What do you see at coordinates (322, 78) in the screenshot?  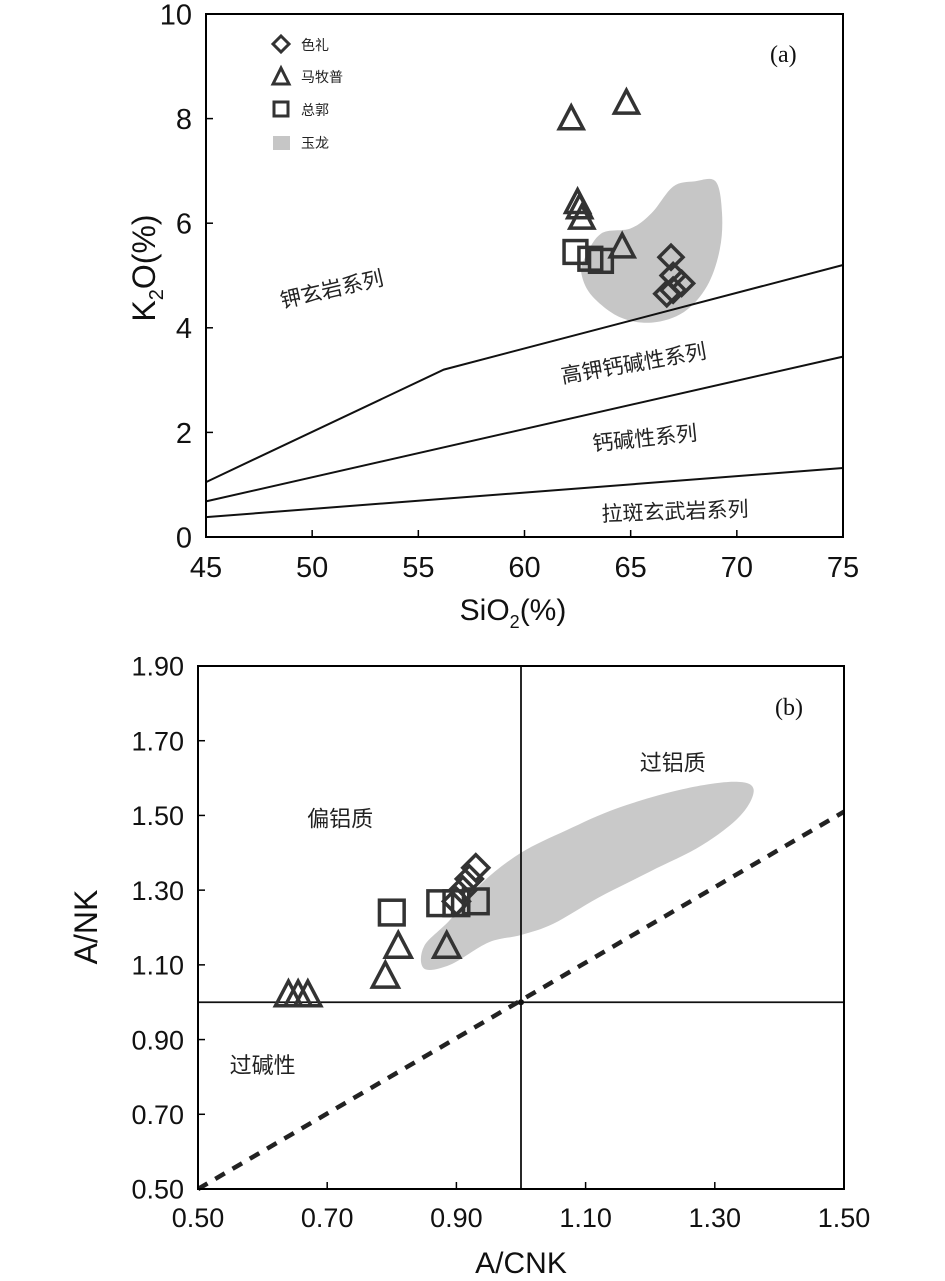 I see `legend-label-mamupu: 马牧普` at bounding box center [322, 78].